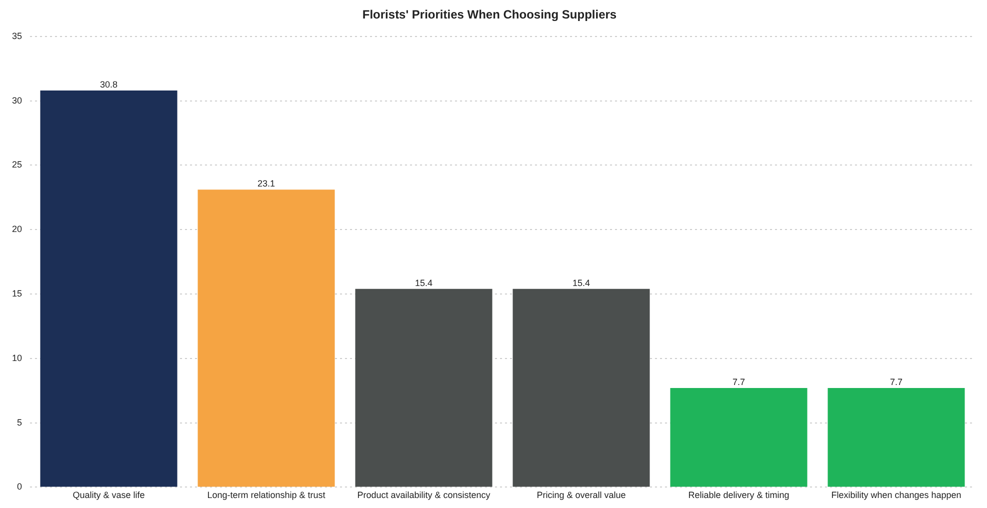 The height and width of the screenshot is (508, 987). What do you see at coordinates (19, 487) in the screenshot?
I see `y-tick-label: 0` at bounding box center [19, 487].